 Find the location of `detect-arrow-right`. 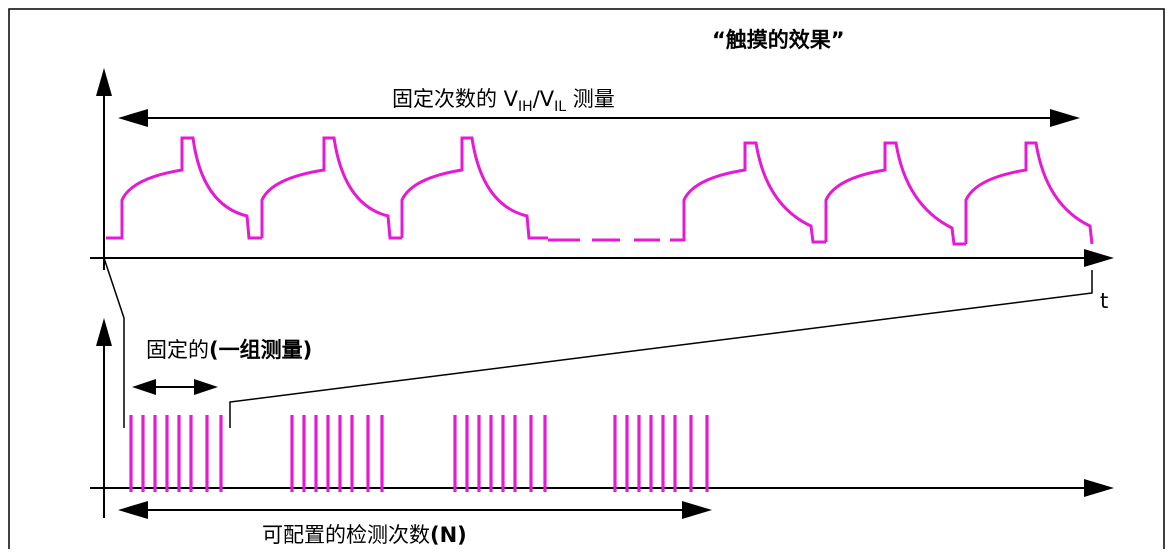

detect-arrow-right is located at coordinates (697, 510).